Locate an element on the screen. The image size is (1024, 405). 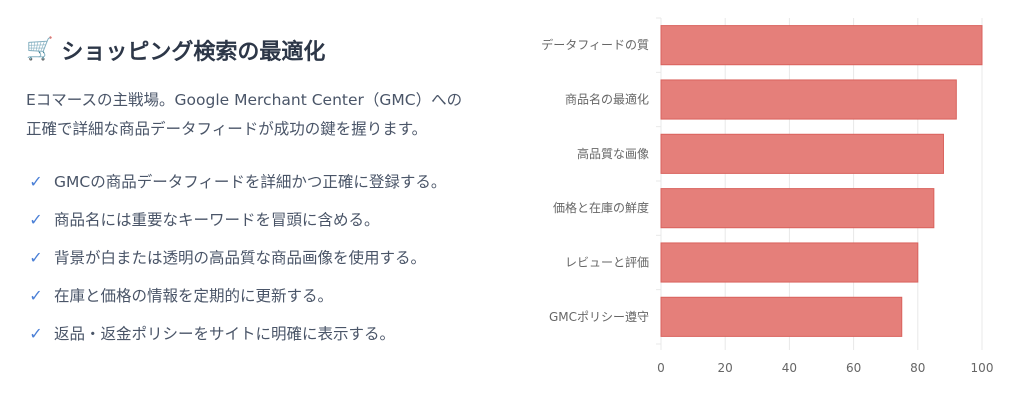
title-row: 🛒 ショッピング検索の最適化 is located at coordinates (271, 50).